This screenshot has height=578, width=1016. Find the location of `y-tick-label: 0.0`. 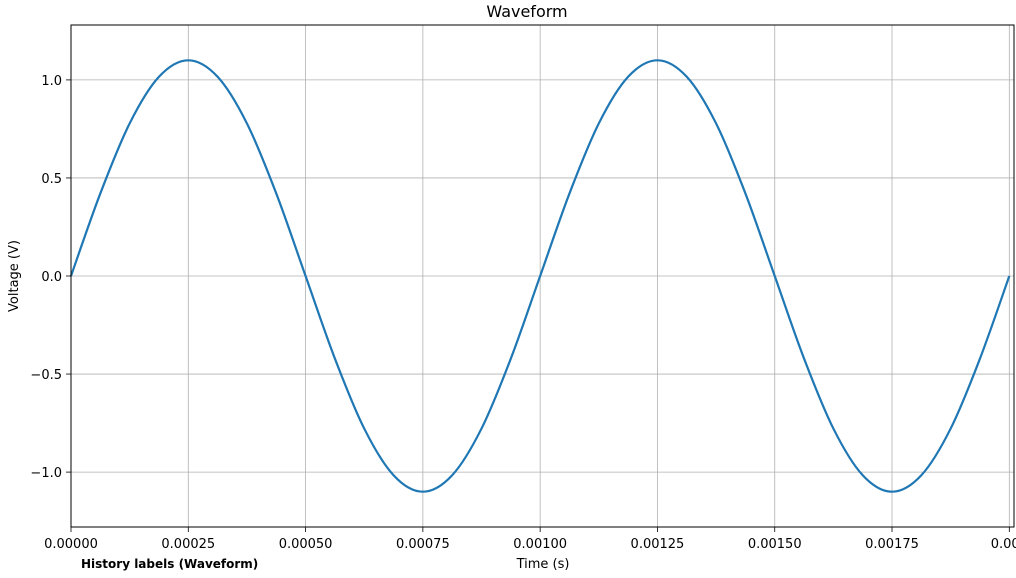

y-tick-label: 0.0 is located at coordinates (51, 277).